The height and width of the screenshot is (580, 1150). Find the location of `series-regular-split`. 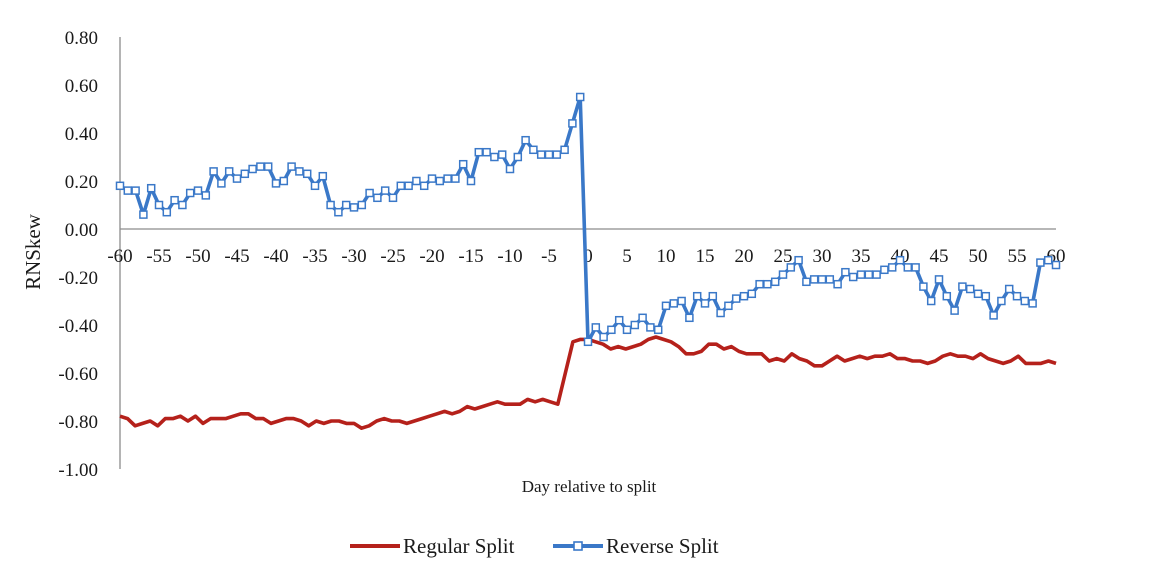

series-regular-split is located at coordinates (588, 383).